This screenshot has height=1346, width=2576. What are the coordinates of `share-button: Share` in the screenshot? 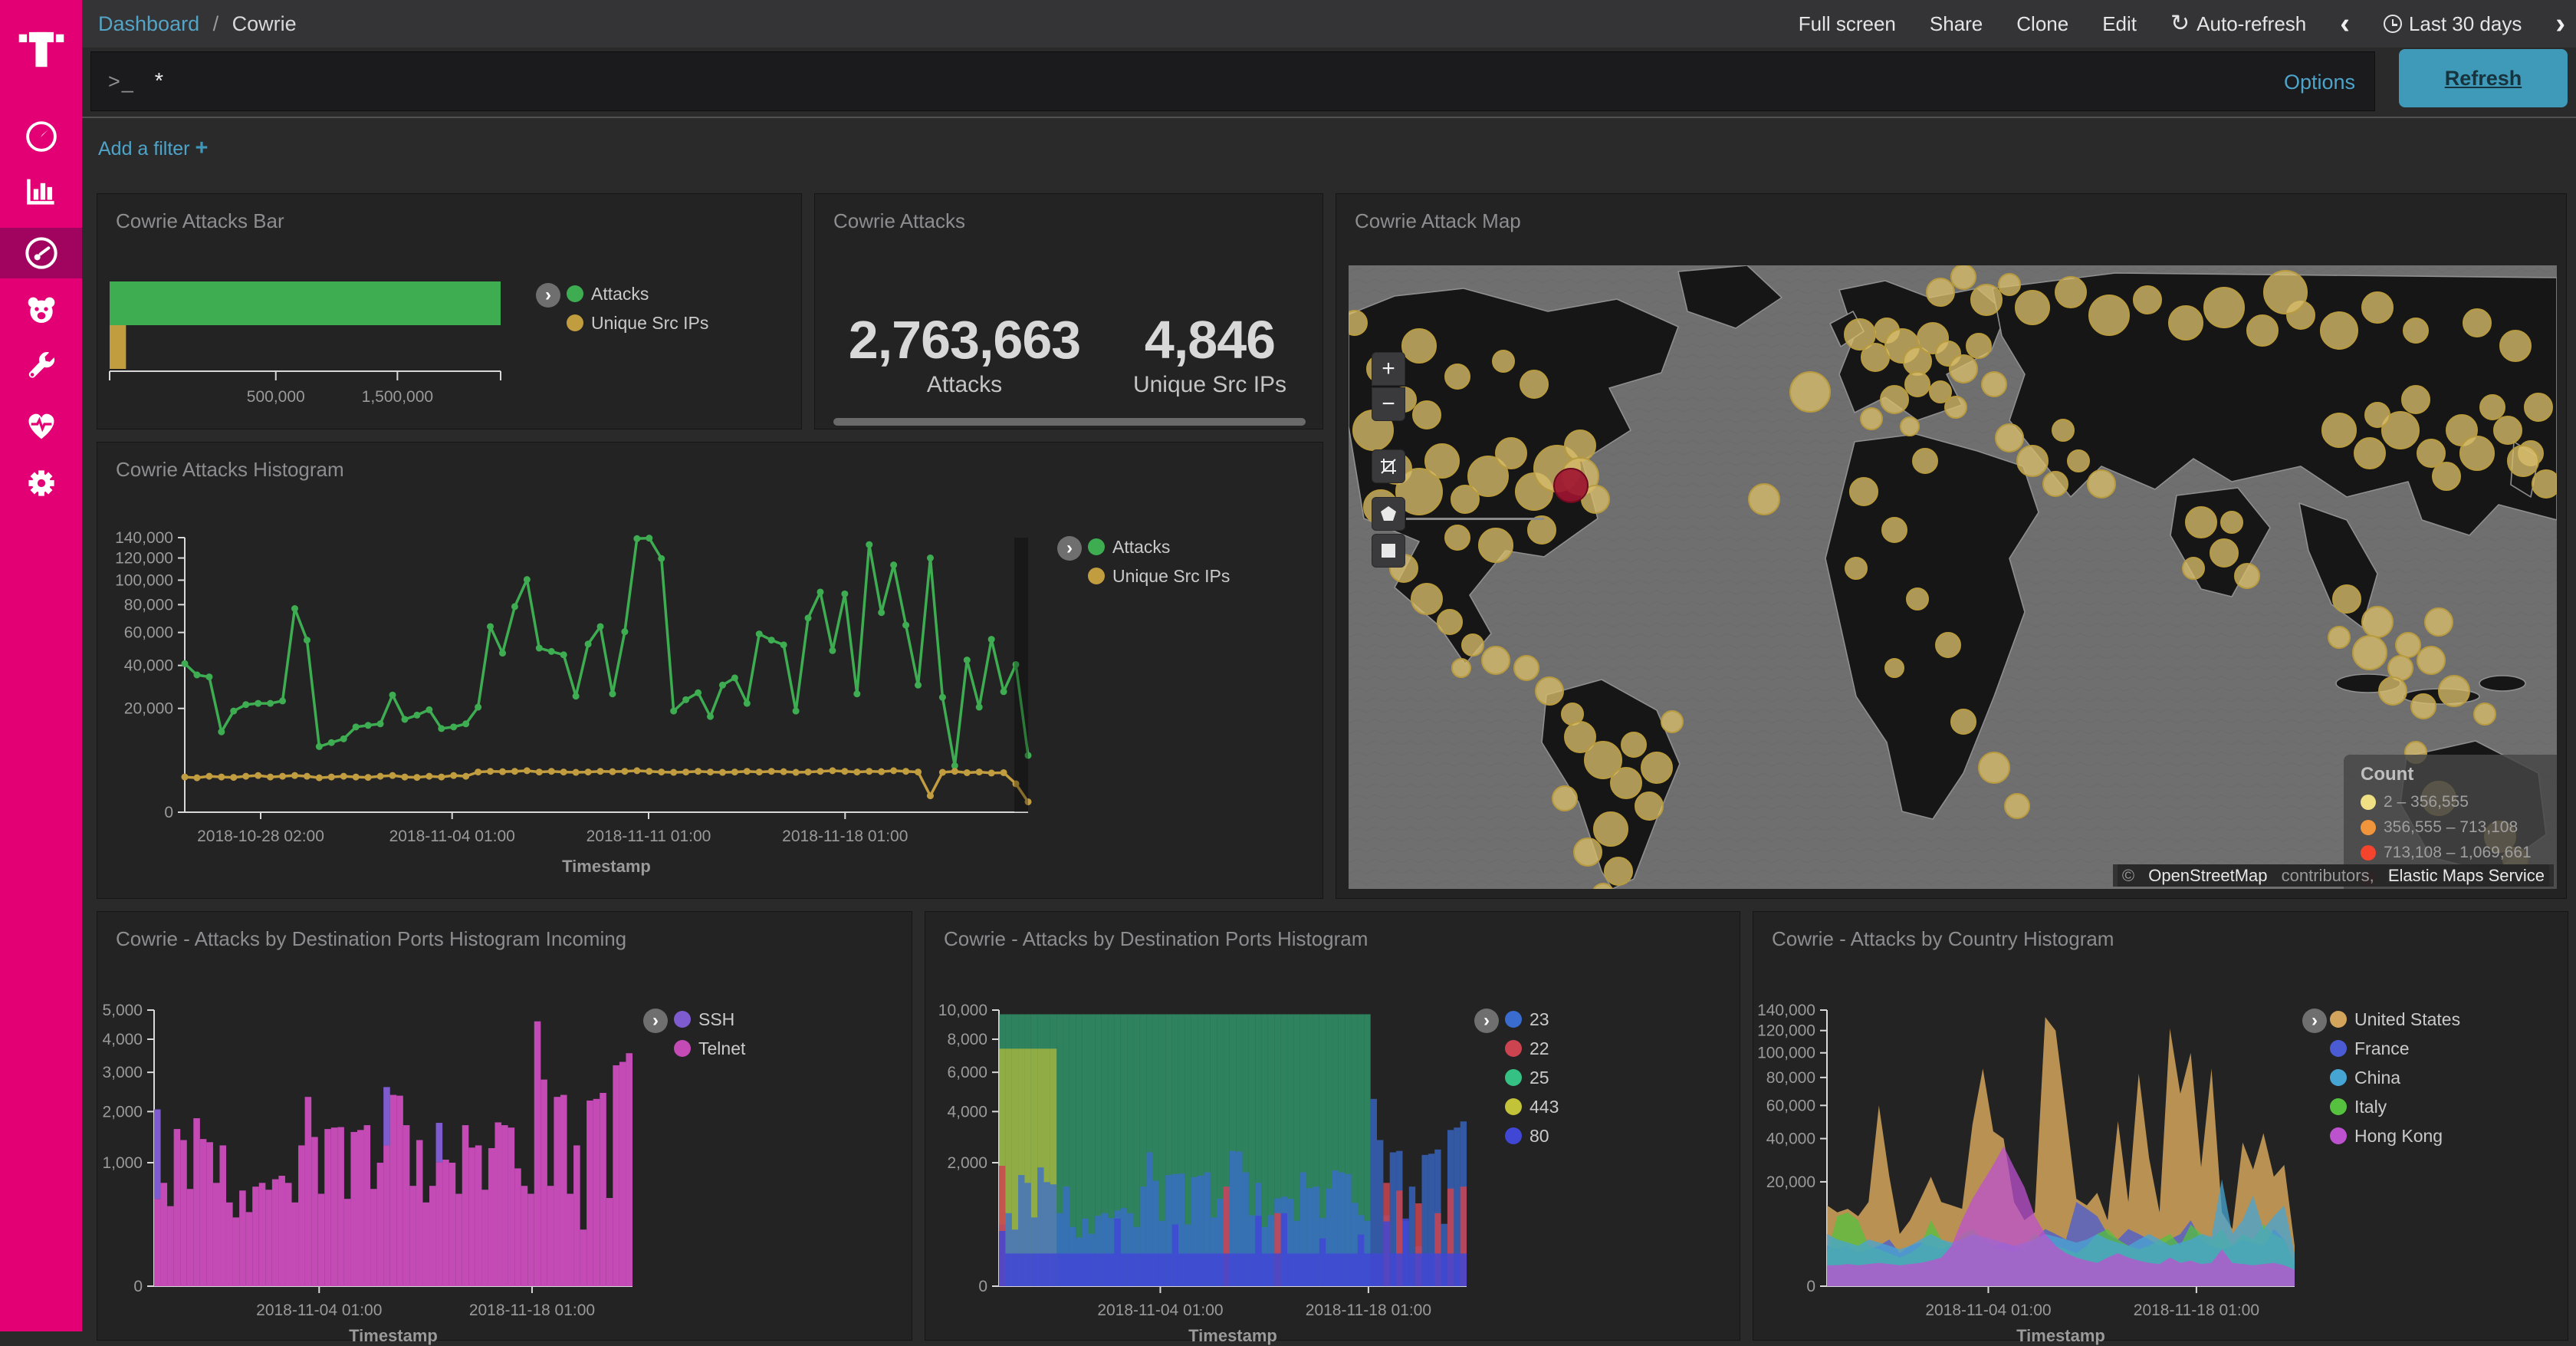 It's located at (1957, 24).